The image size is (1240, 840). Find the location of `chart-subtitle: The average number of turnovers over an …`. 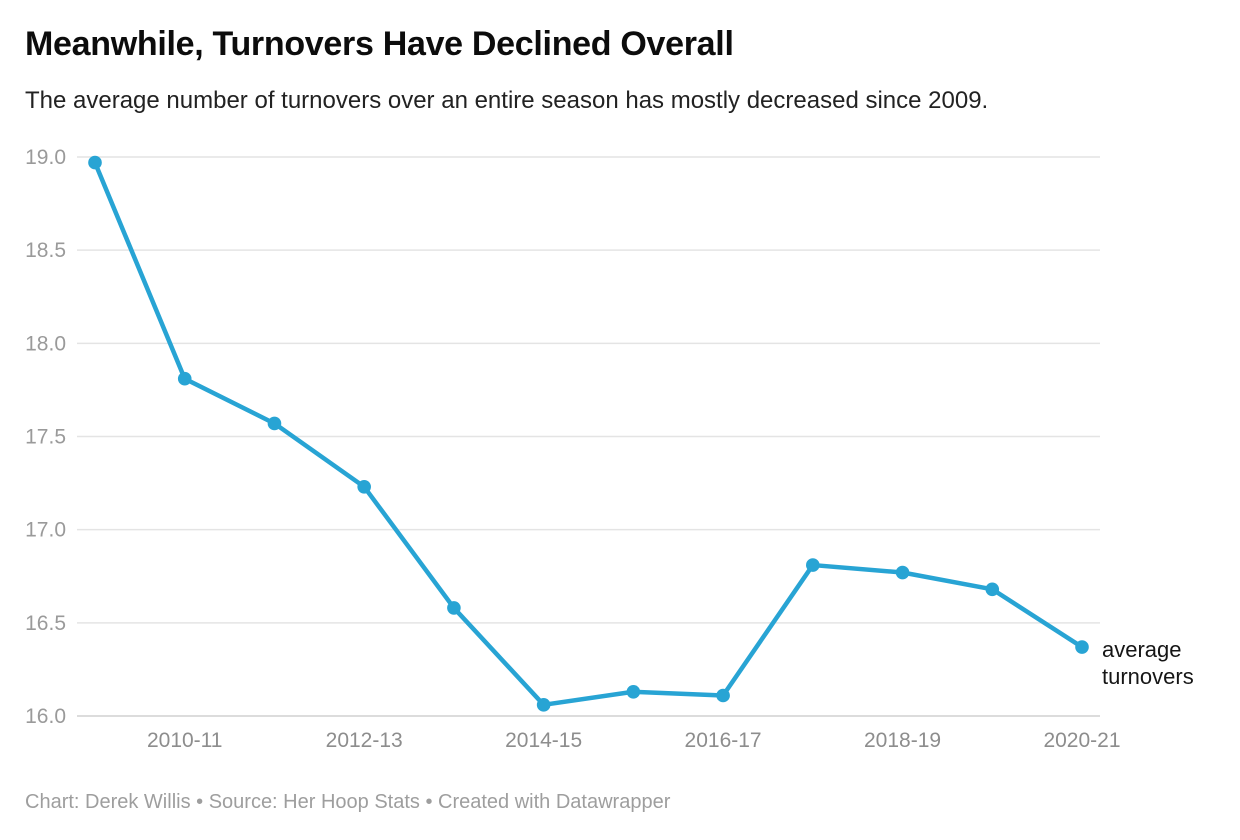

chart-subtitle: The average number of turnovers over an … is located at coordinates (507, 100).